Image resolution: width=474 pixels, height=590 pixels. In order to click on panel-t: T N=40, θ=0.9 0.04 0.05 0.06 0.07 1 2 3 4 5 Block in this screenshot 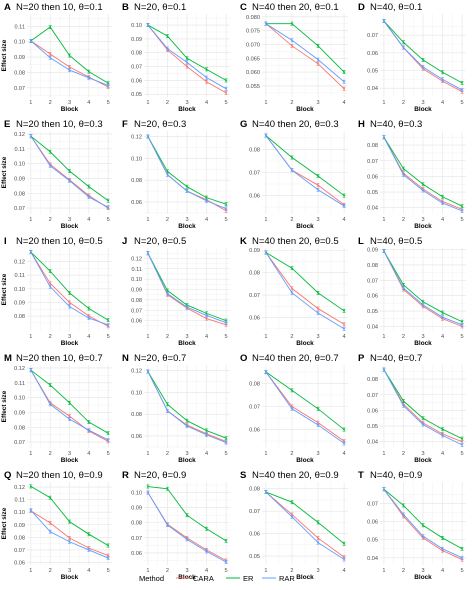, I will do `click(412, 525)`.